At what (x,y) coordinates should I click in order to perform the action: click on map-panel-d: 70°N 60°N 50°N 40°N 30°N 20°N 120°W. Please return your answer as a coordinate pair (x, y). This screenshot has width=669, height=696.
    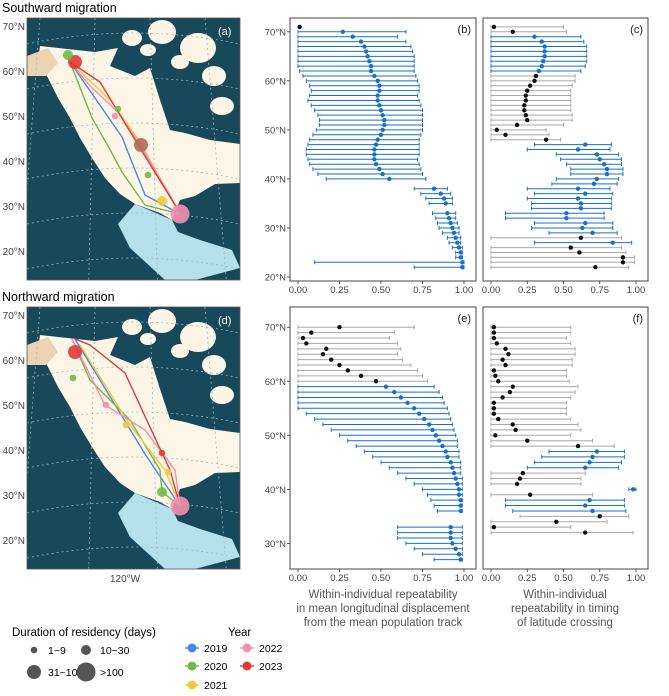
    Looking at the image, I should click on (122, 445).